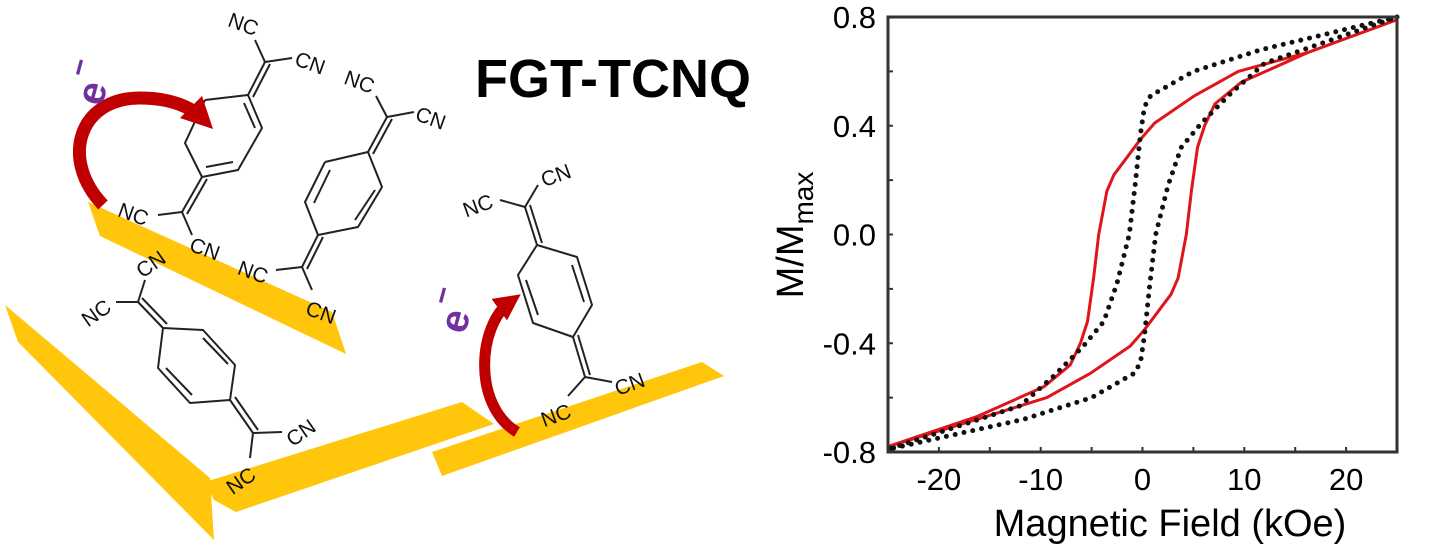 This screenshot has width=1436, height=546. I want to click on y-axis-label-main: M/M, so click(791, 262).